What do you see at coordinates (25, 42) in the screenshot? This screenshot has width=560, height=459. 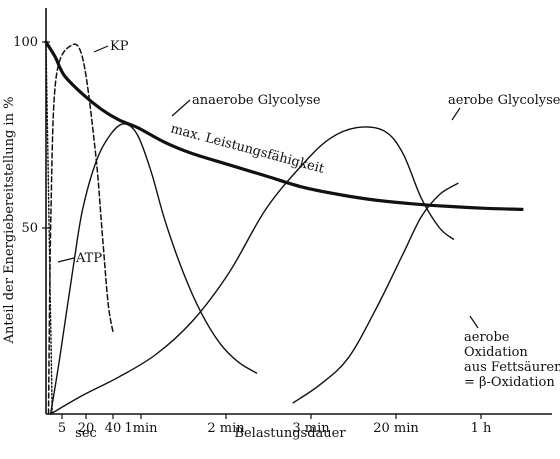 I see `y-tick-label-100: 100` at bounding box center [25, 42].